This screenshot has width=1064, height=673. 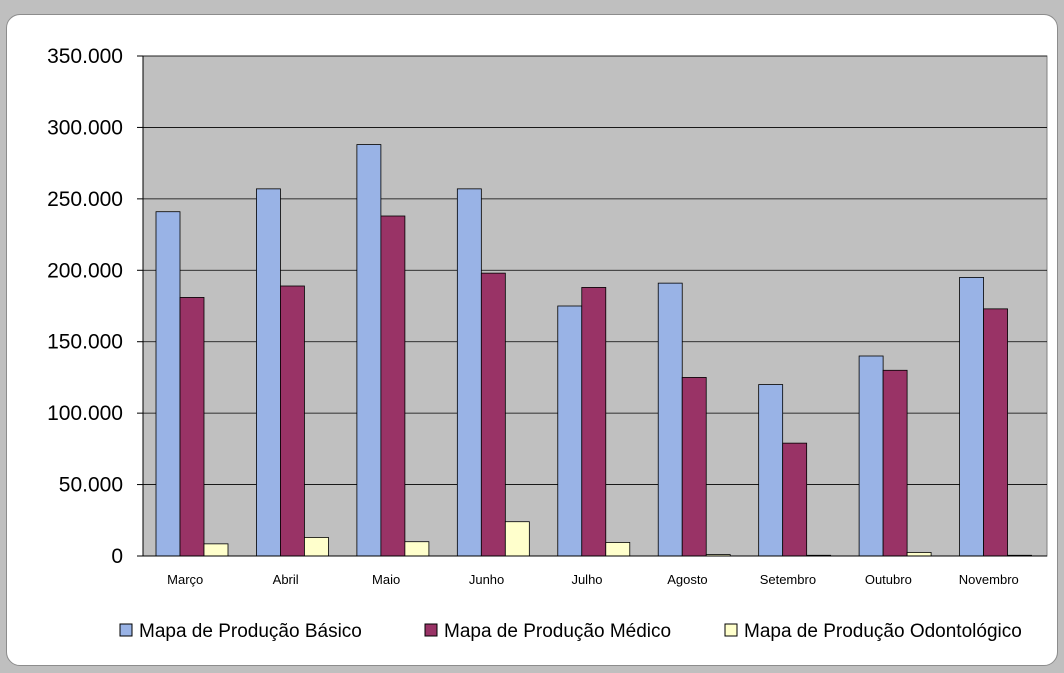 What do you see at coordinates (85, 413) in the screenshot?
I see `y-tick-label: 100.000` at bounding box center [85, 413].